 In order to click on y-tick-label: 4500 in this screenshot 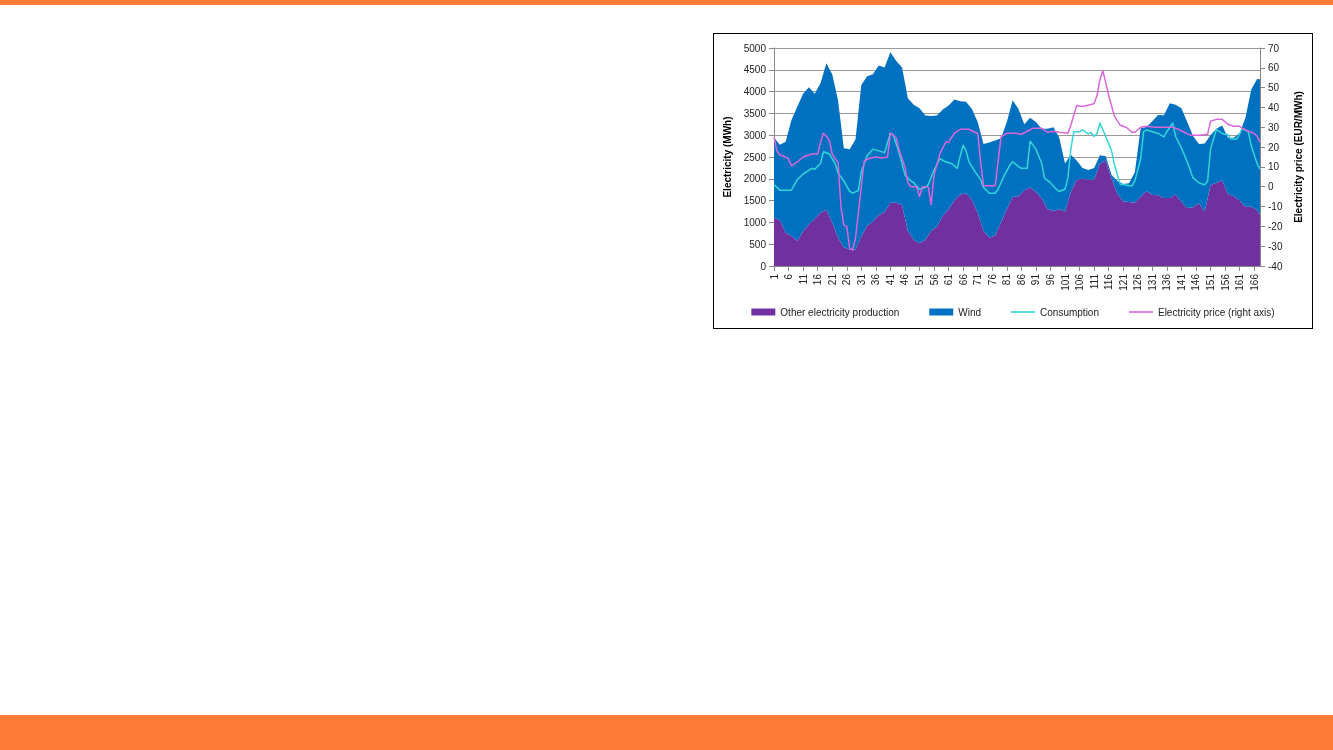, I will do `click(755, 70)`.